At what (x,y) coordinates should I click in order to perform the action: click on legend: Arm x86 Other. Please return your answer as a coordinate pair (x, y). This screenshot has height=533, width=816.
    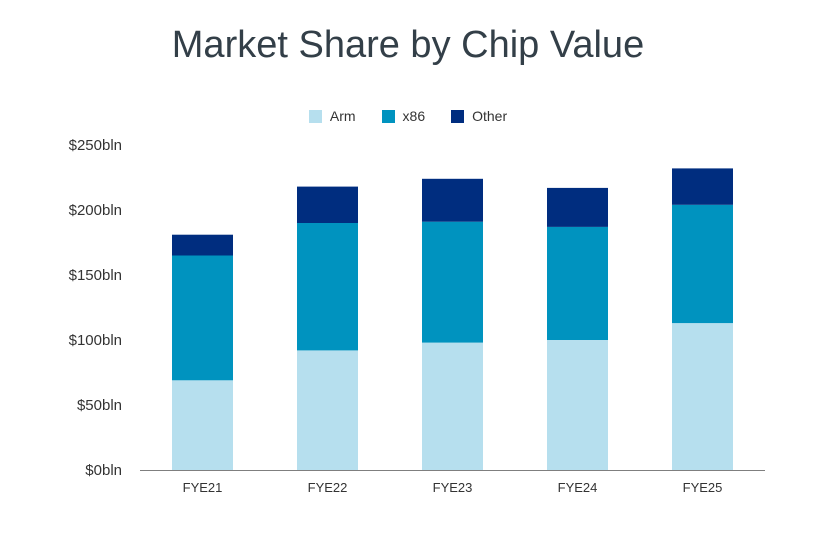
    Looking at the image, I should click on (408, 116).